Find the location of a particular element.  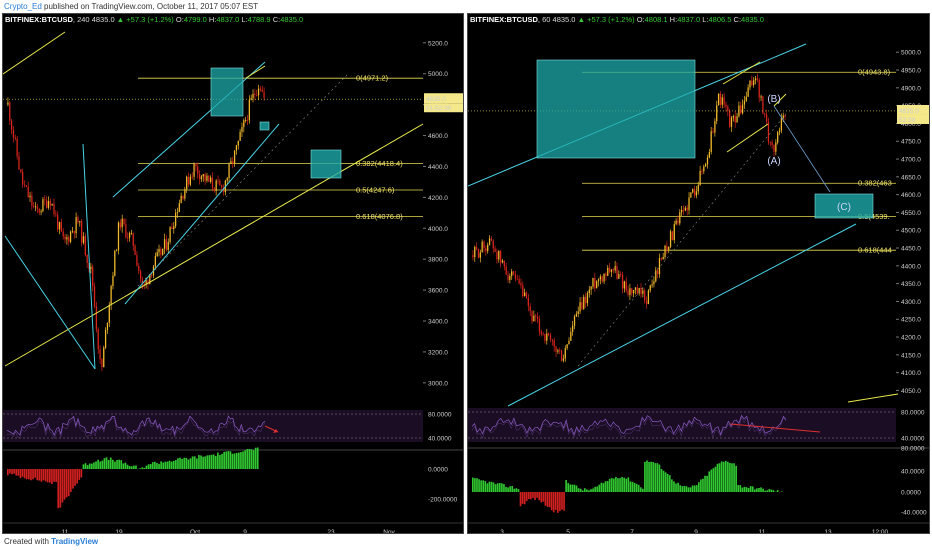

change-label: +57.3 (+1.2%) is located at coordinates (611, 19).